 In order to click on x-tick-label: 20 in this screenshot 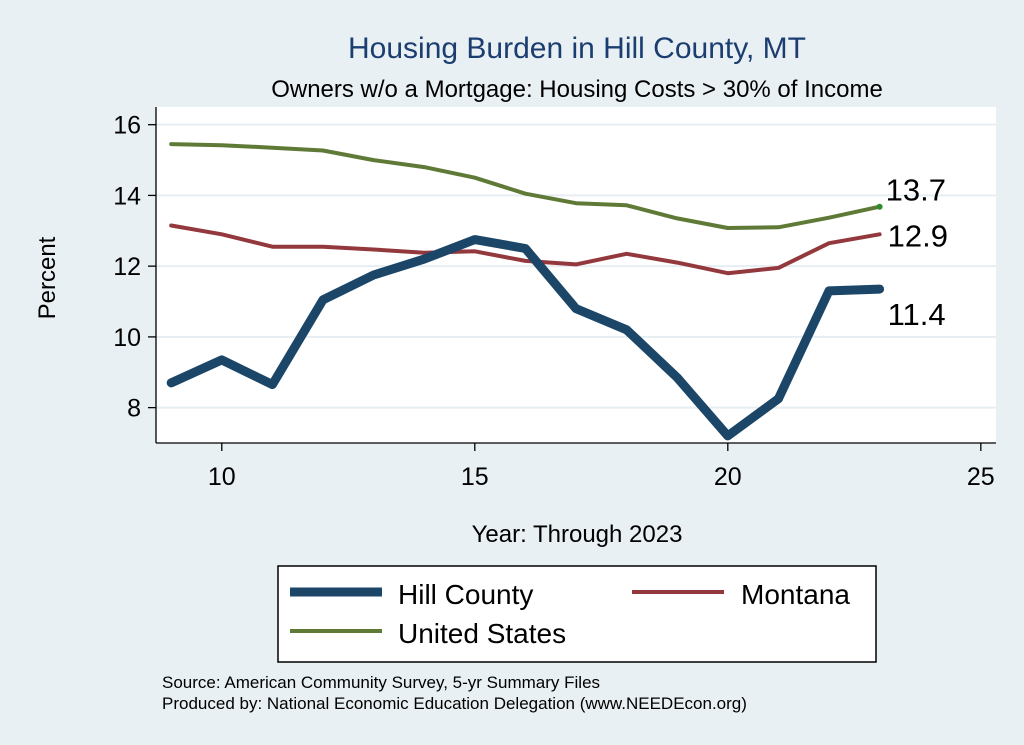, I will do `click(728, 477)`.